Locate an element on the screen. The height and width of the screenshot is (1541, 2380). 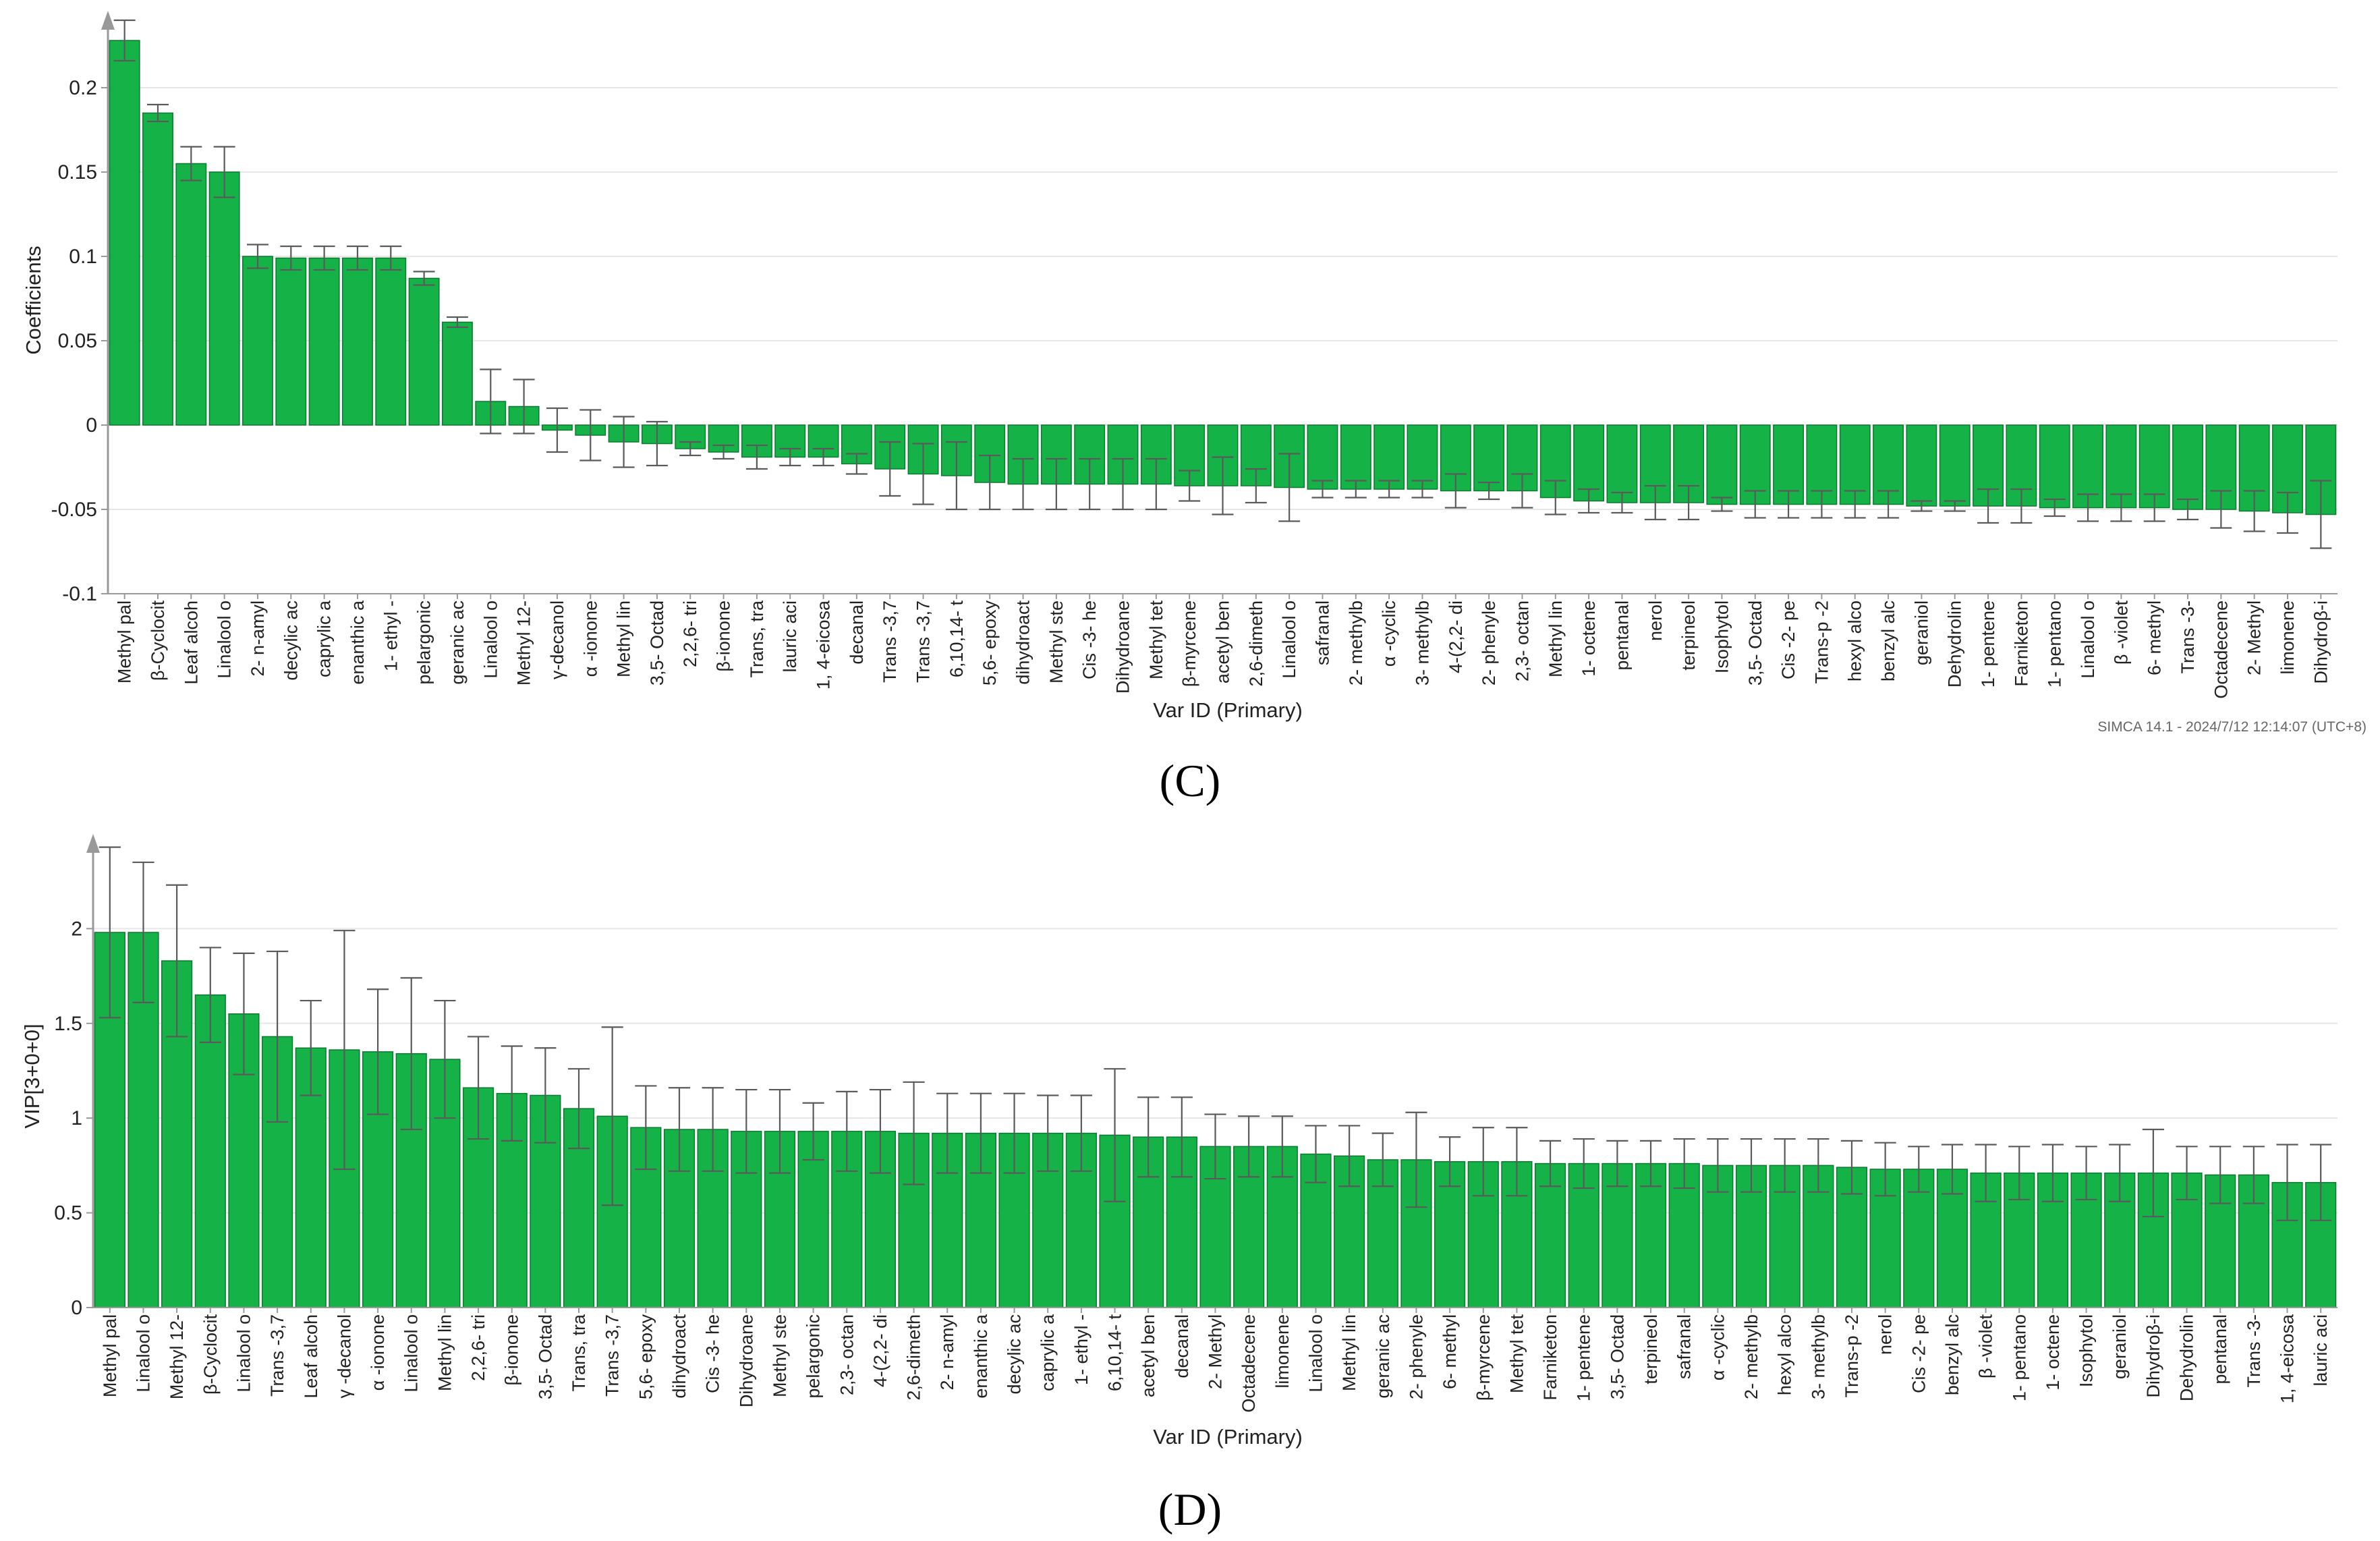
x-tick-label: Dihydroane is located at coordinates (746, 1360).